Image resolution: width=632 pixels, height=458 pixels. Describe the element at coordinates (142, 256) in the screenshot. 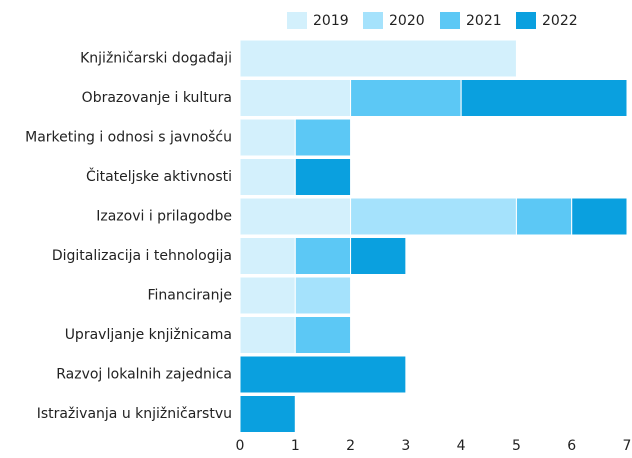

I see `y-tick-label: Digitalizacija i tehnologija` at that location.